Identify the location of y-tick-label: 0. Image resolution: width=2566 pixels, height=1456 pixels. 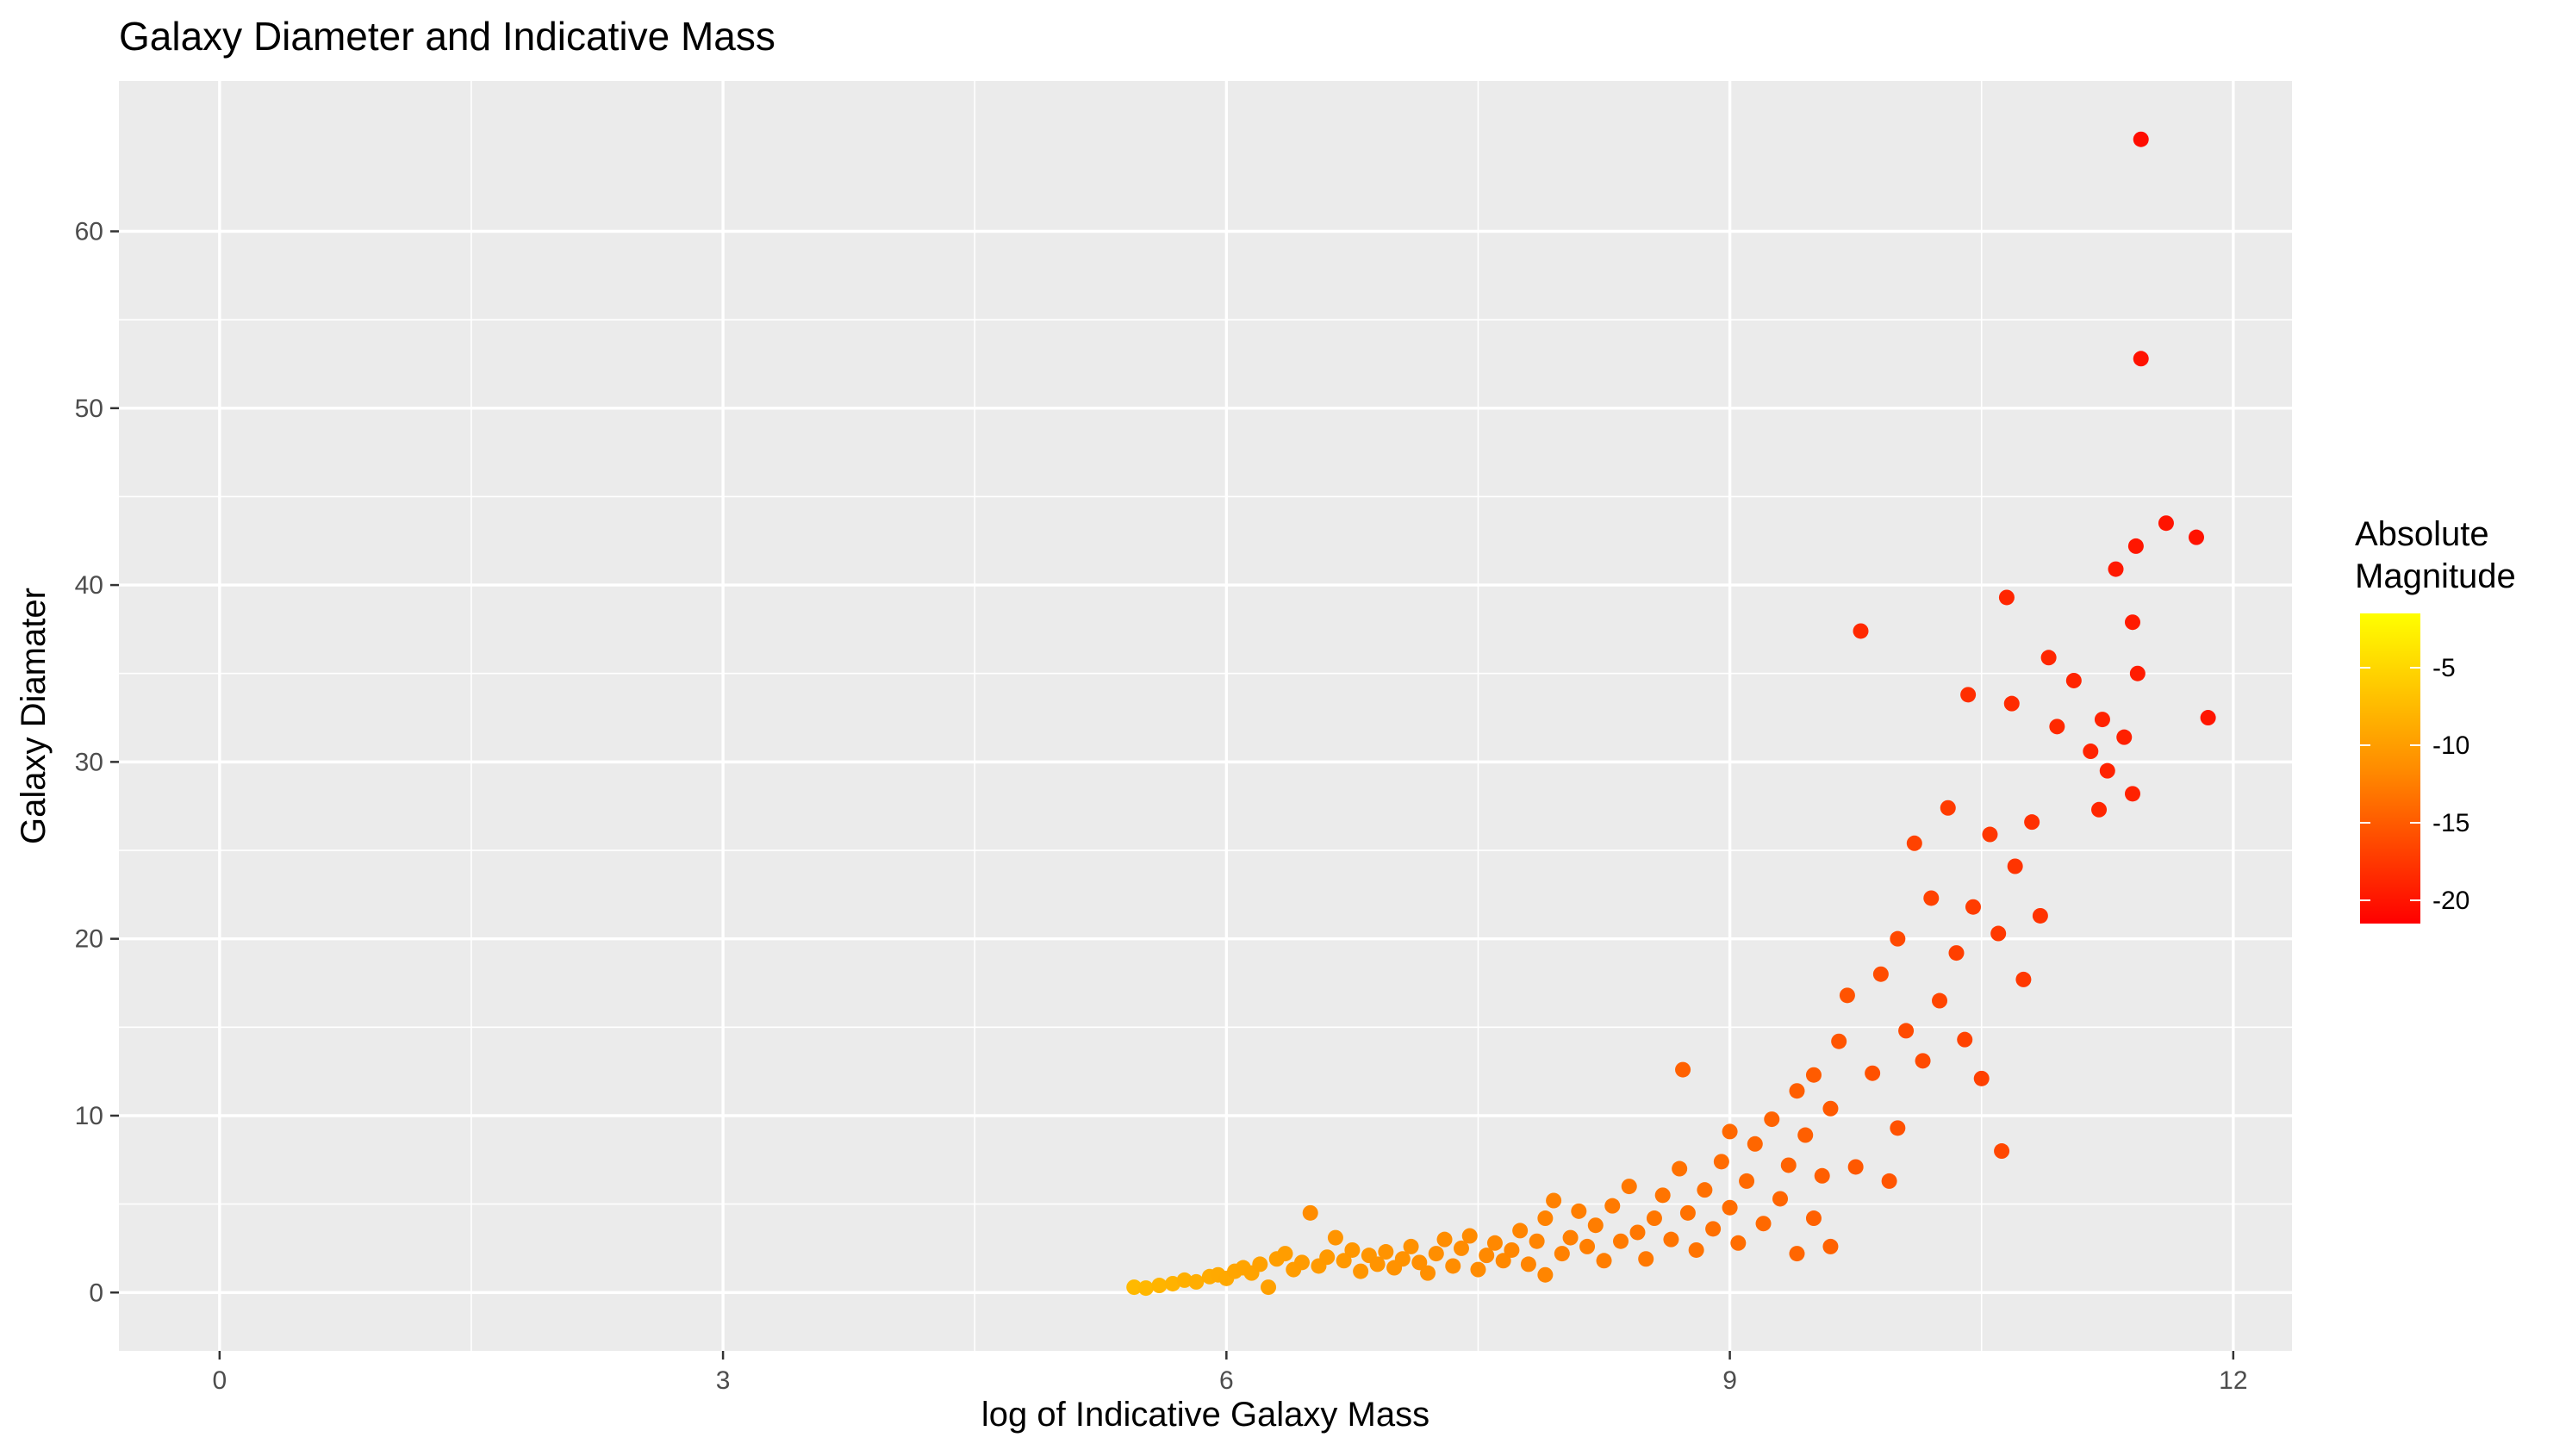
(96, 1293).